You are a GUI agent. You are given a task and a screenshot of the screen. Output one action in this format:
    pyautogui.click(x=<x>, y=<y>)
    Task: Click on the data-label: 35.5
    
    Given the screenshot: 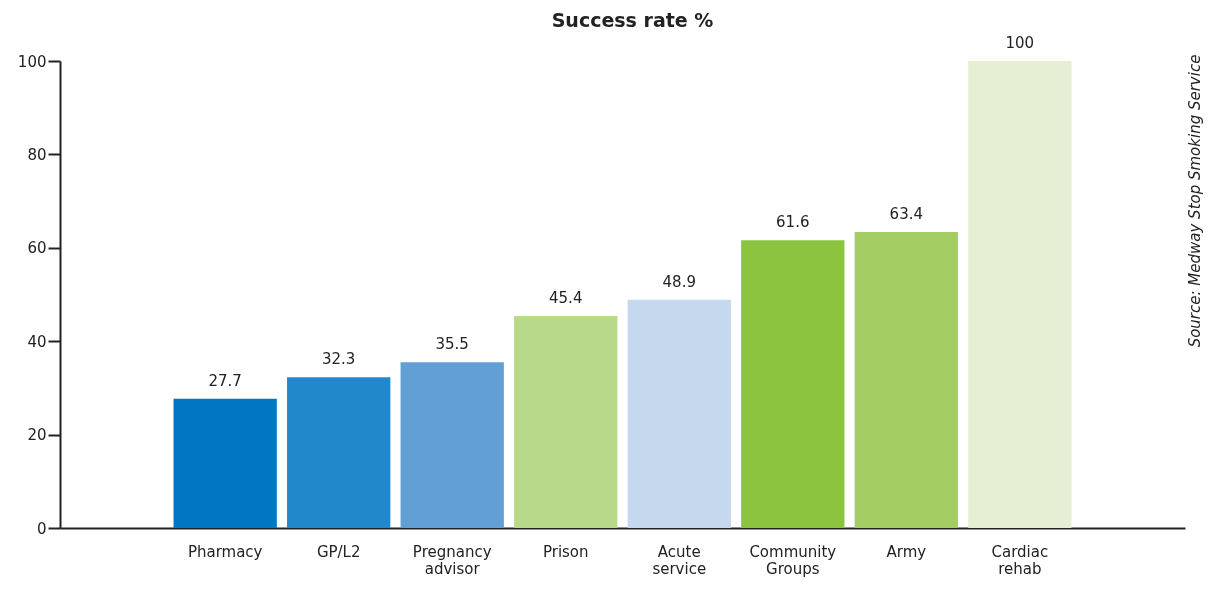 What is the action you would take?
    pyautogui.click(x=452, y=344)
    